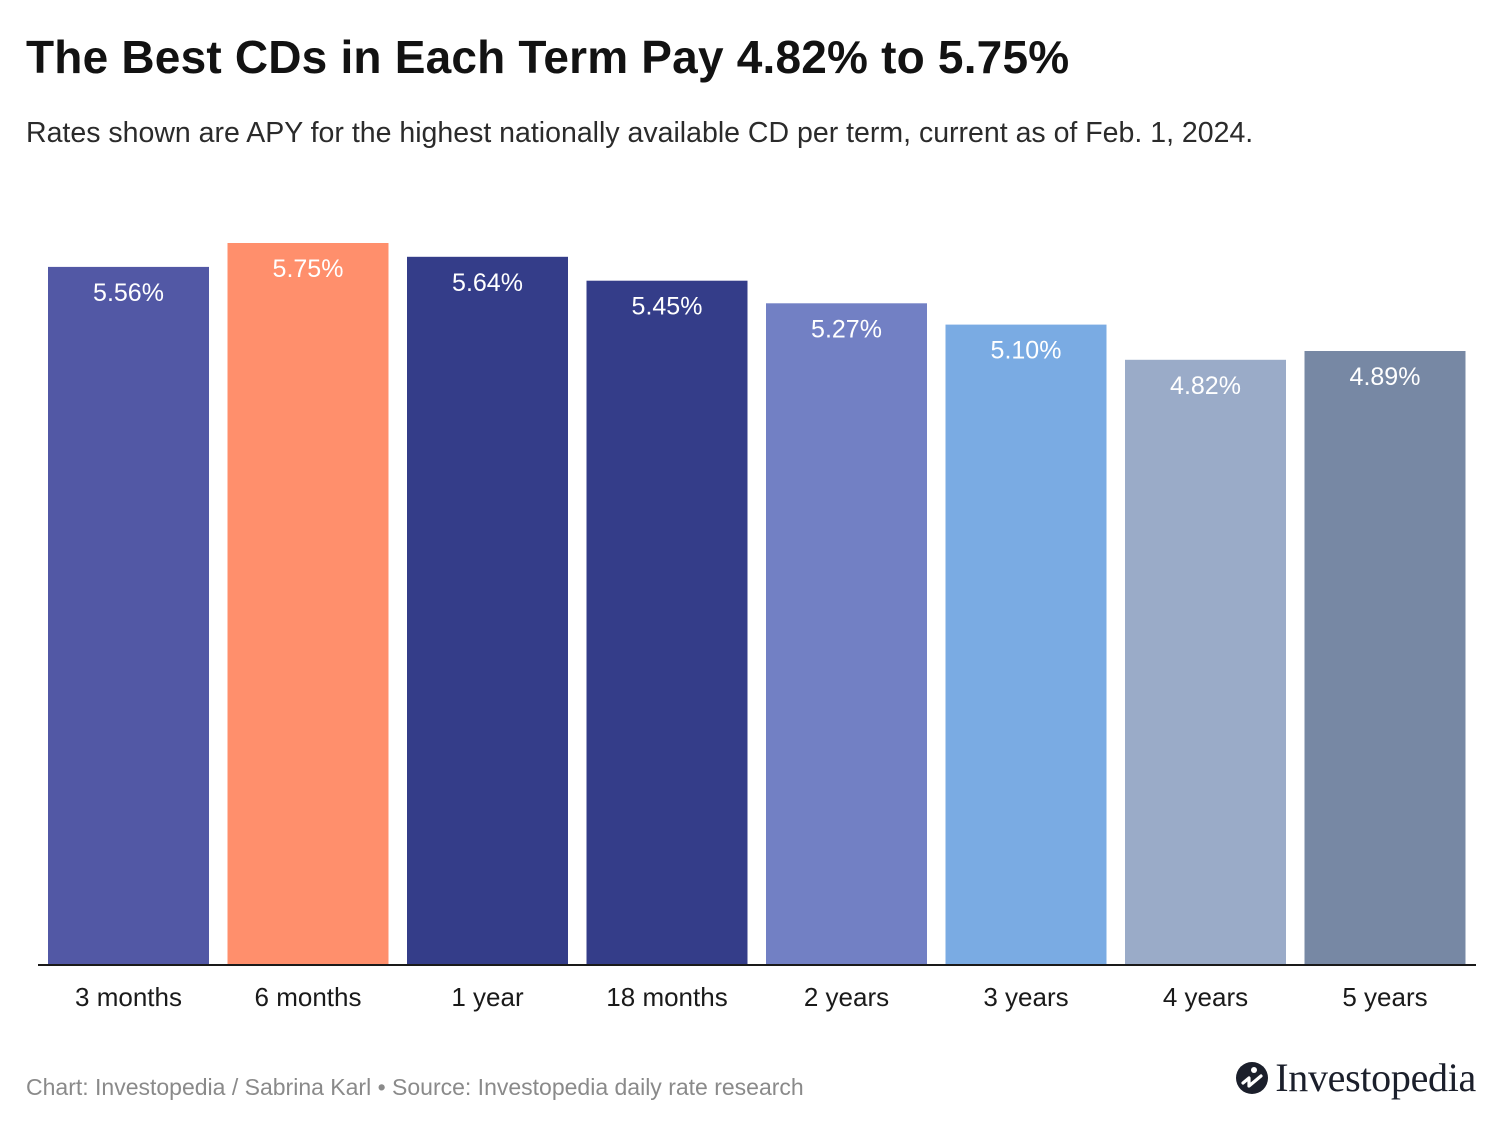 This screenshot has height=1137, width=1500. I want to click on bar-1-year, so click(487, 610).